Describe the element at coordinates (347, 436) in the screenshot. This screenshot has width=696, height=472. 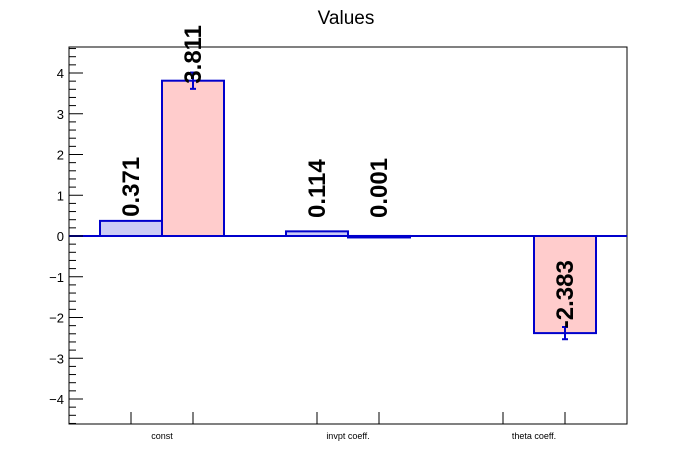
I see `x-tick-label: invpt coeff.` at that location.